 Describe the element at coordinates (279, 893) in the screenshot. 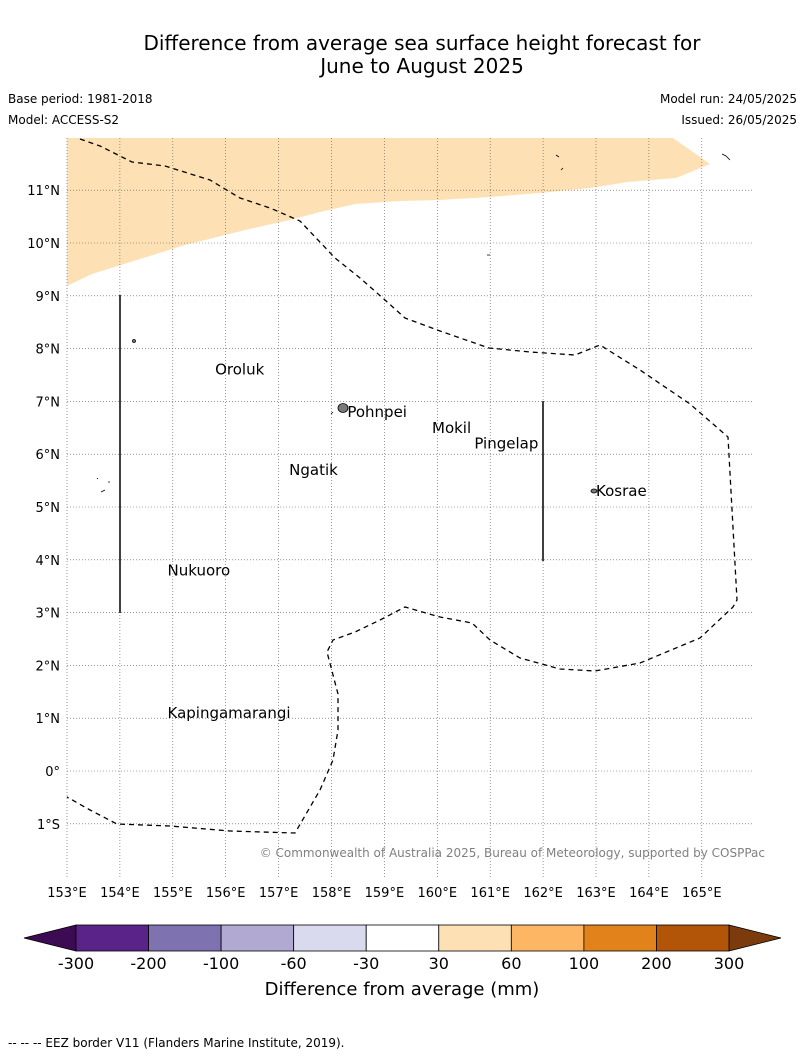

I see `lon-tick-label: 157°E` at that location.